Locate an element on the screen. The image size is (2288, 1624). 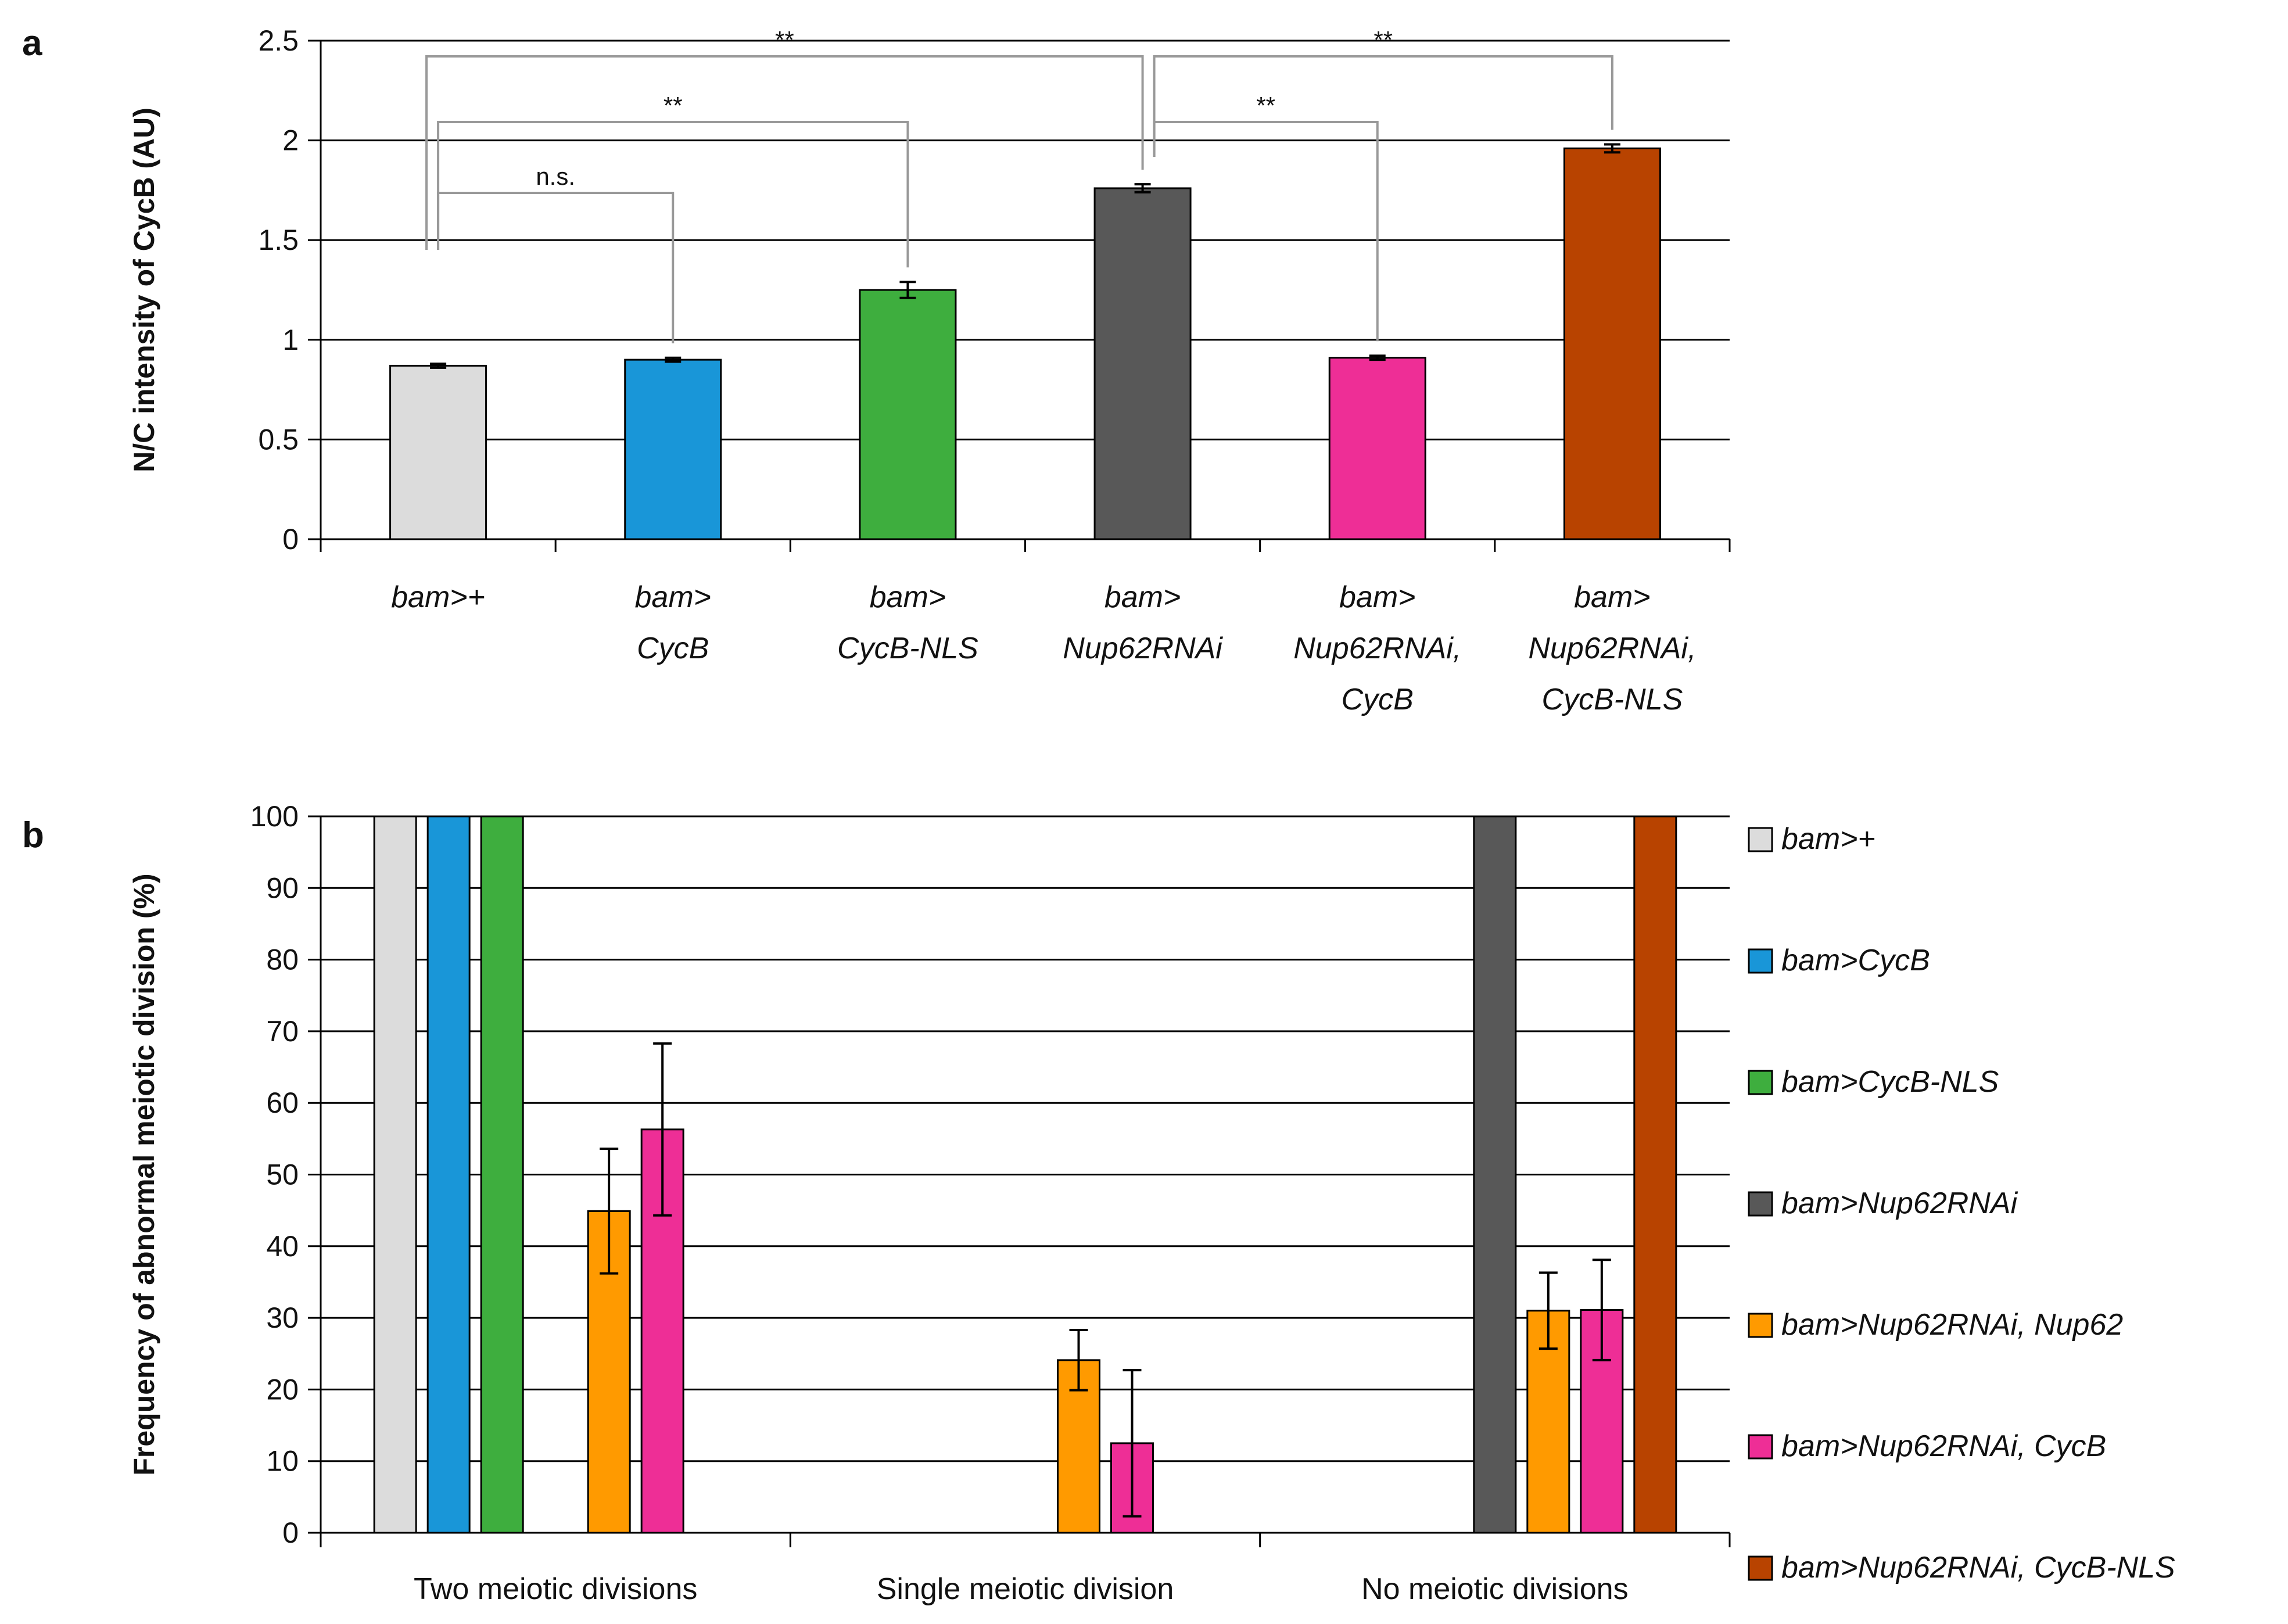
bar-b-two-meiotic-divisions-bam-cycb is located at coordinates (449, 1174).